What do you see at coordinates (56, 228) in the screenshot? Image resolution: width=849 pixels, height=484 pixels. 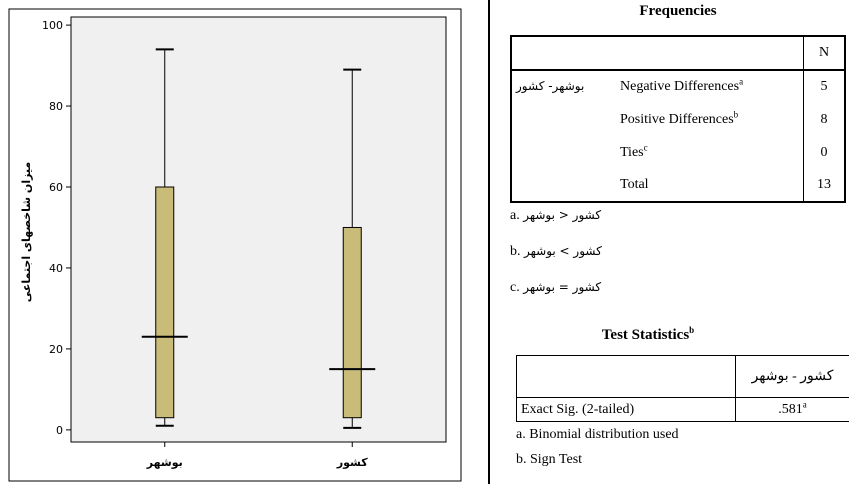 I see `y-axis: 0 20 40 60 80 100` at bounding box center [56, 228].